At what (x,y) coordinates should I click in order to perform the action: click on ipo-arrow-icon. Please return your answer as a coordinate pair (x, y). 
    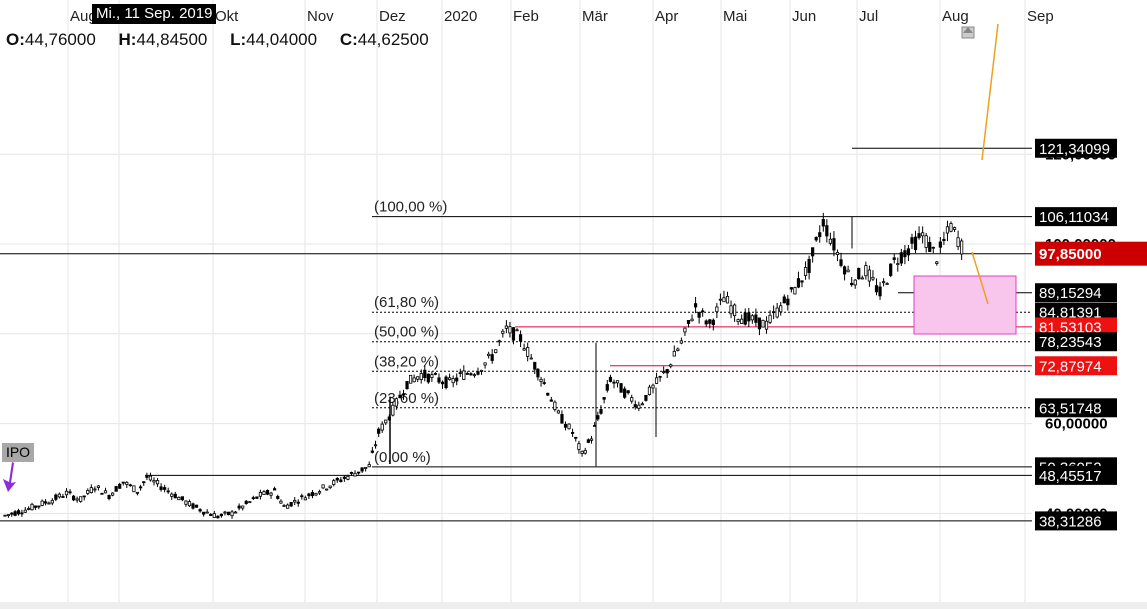
    Looking at the image, I should click on (9, 477).